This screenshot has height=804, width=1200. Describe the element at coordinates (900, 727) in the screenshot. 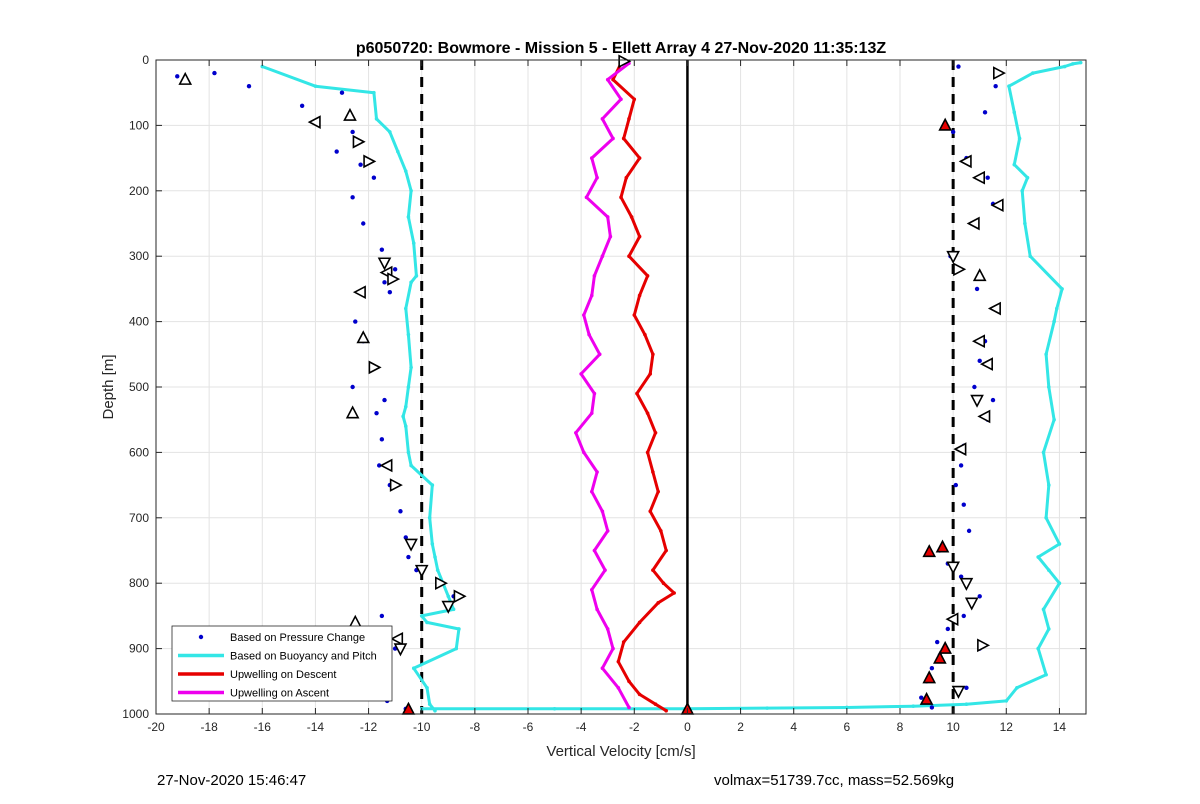

I see `x-tick-label: 8` at that location.